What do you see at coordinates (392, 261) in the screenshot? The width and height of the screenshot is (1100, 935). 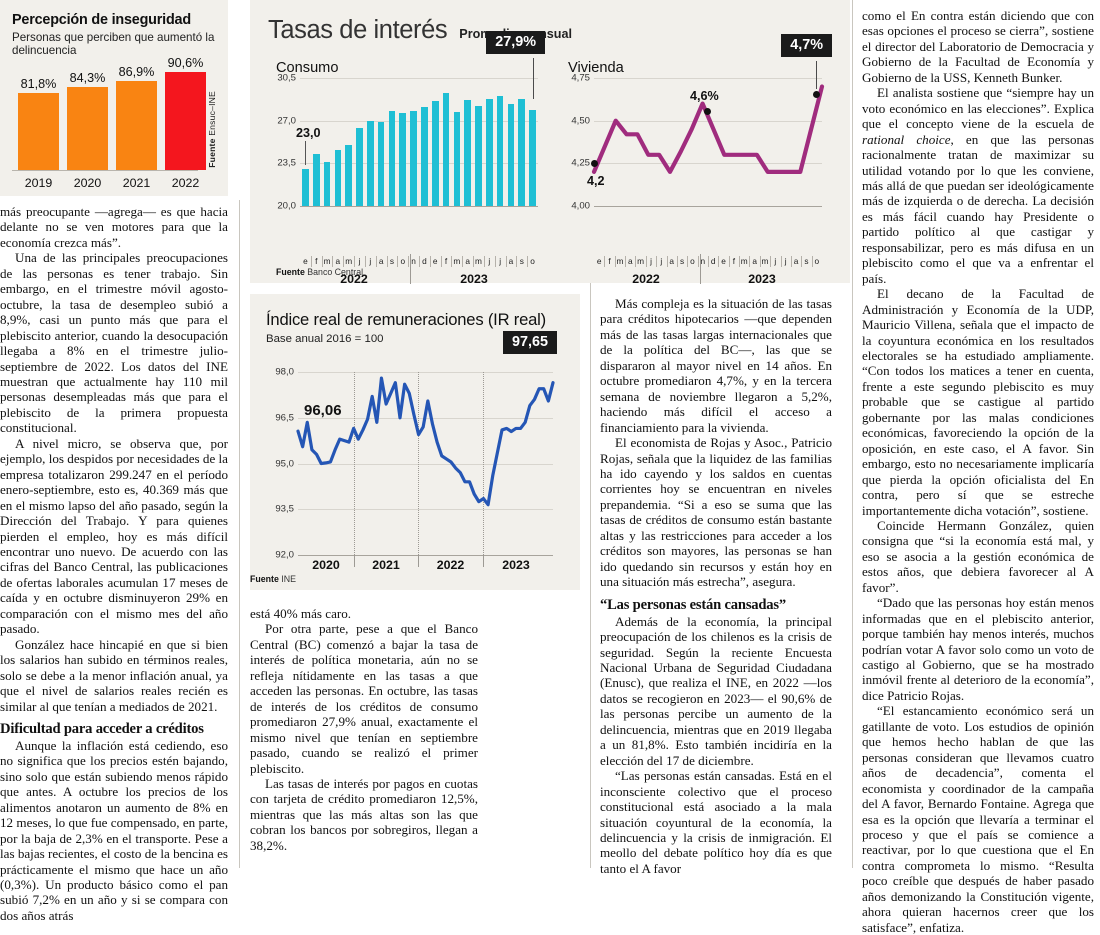 I see `x-axis-tick: s` at bounding box center [392, 261].